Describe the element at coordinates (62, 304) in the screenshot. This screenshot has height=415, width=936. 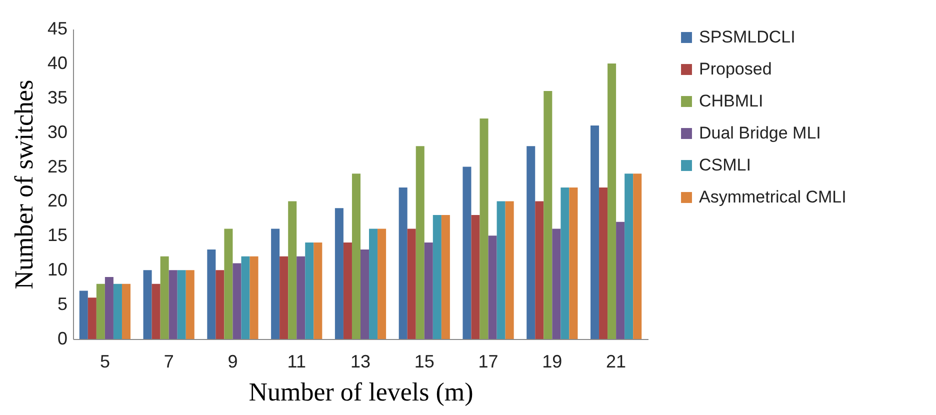
I see `y-tick-label: 5` at that location.